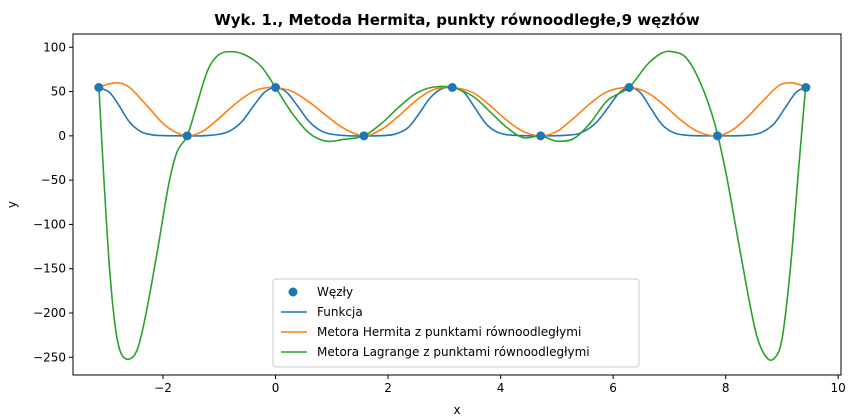 The height and width of the screenshot is (419, 861). Describe the element at coordinates (58, 92) in the screenshot. I see `y-tick-label: 50` at that location.